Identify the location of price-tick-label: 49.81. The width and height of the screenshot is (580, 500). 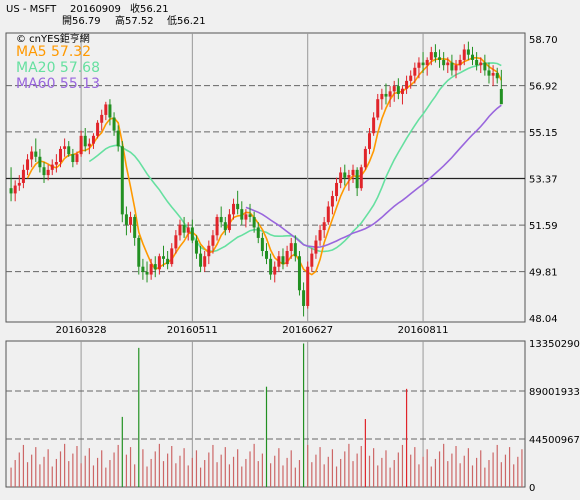
(543, 273).